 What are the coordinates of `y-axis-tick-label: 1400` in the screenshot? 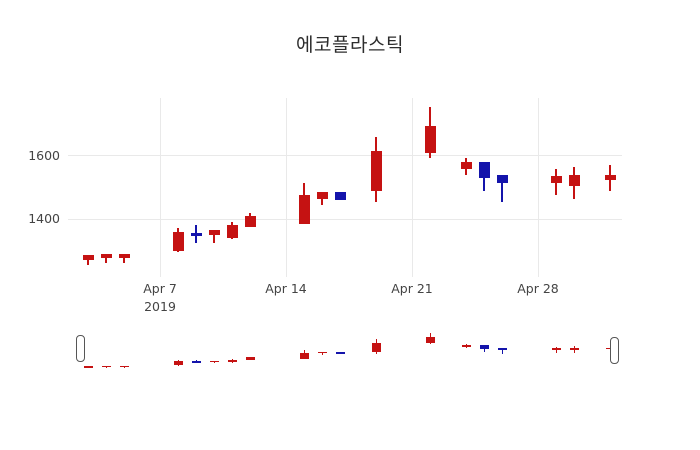 It's located at (44, 218).